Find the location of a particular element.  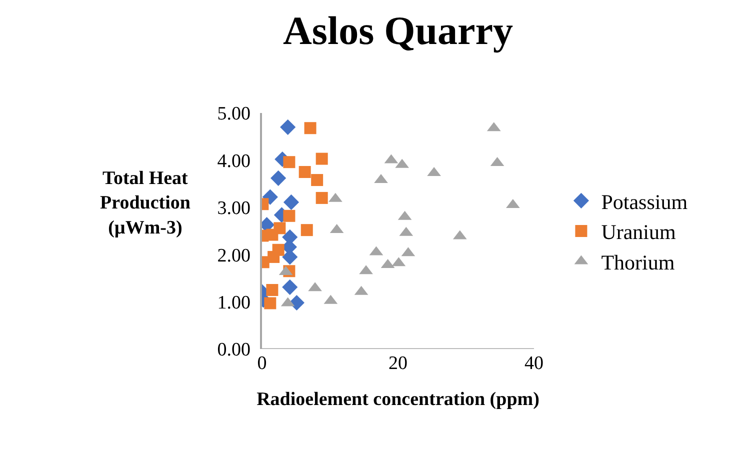

y-tick-label: 0.00 is located at coordinates (233, 350).